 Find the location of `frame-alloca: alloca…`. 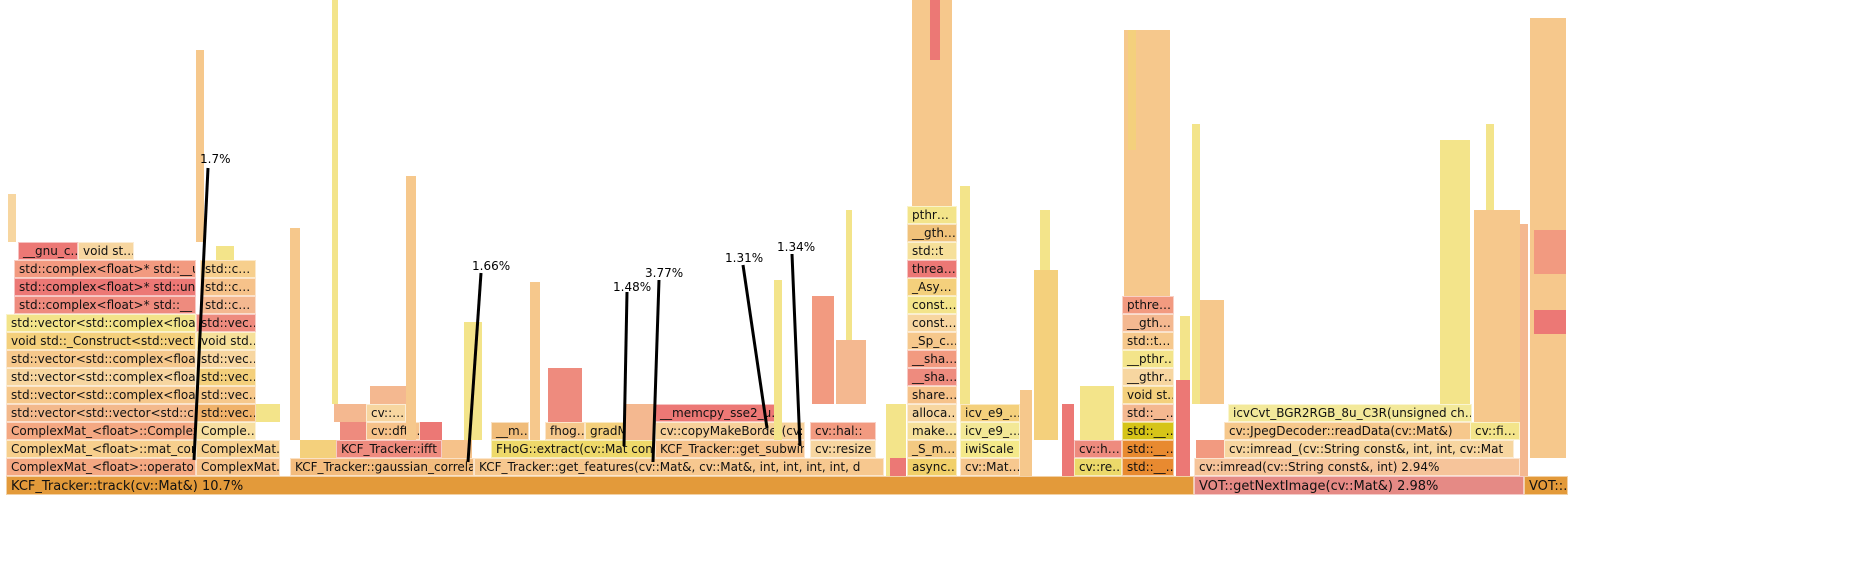

frame-alloca: alloca… is located at coordinates (932, 413).